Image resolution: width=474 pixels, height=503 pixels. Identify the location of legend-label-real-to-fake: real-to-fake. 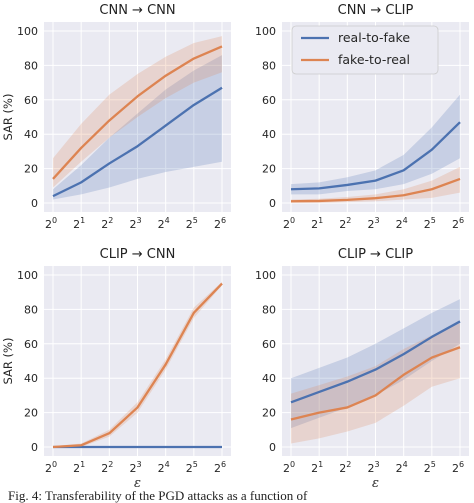
(374, 37).